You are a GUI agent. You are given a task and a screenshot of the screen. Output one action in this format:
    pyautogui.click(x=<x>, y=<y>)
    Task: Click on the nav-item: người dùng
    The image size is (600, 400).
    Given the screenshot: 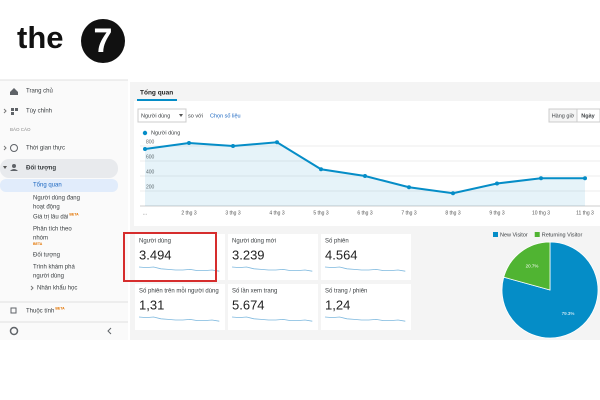 What is the action you would take?
    pyautogui.click(x=48, y=277)
    